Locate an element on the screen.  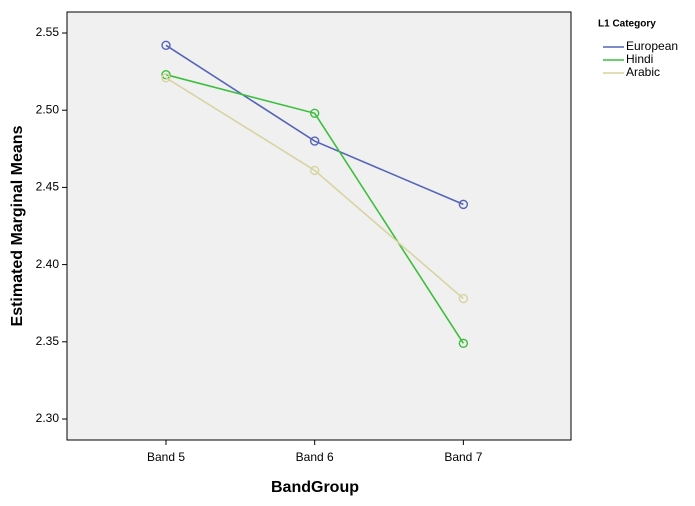
y-tick-label: 2.35 is located at coordinates (48, 341).